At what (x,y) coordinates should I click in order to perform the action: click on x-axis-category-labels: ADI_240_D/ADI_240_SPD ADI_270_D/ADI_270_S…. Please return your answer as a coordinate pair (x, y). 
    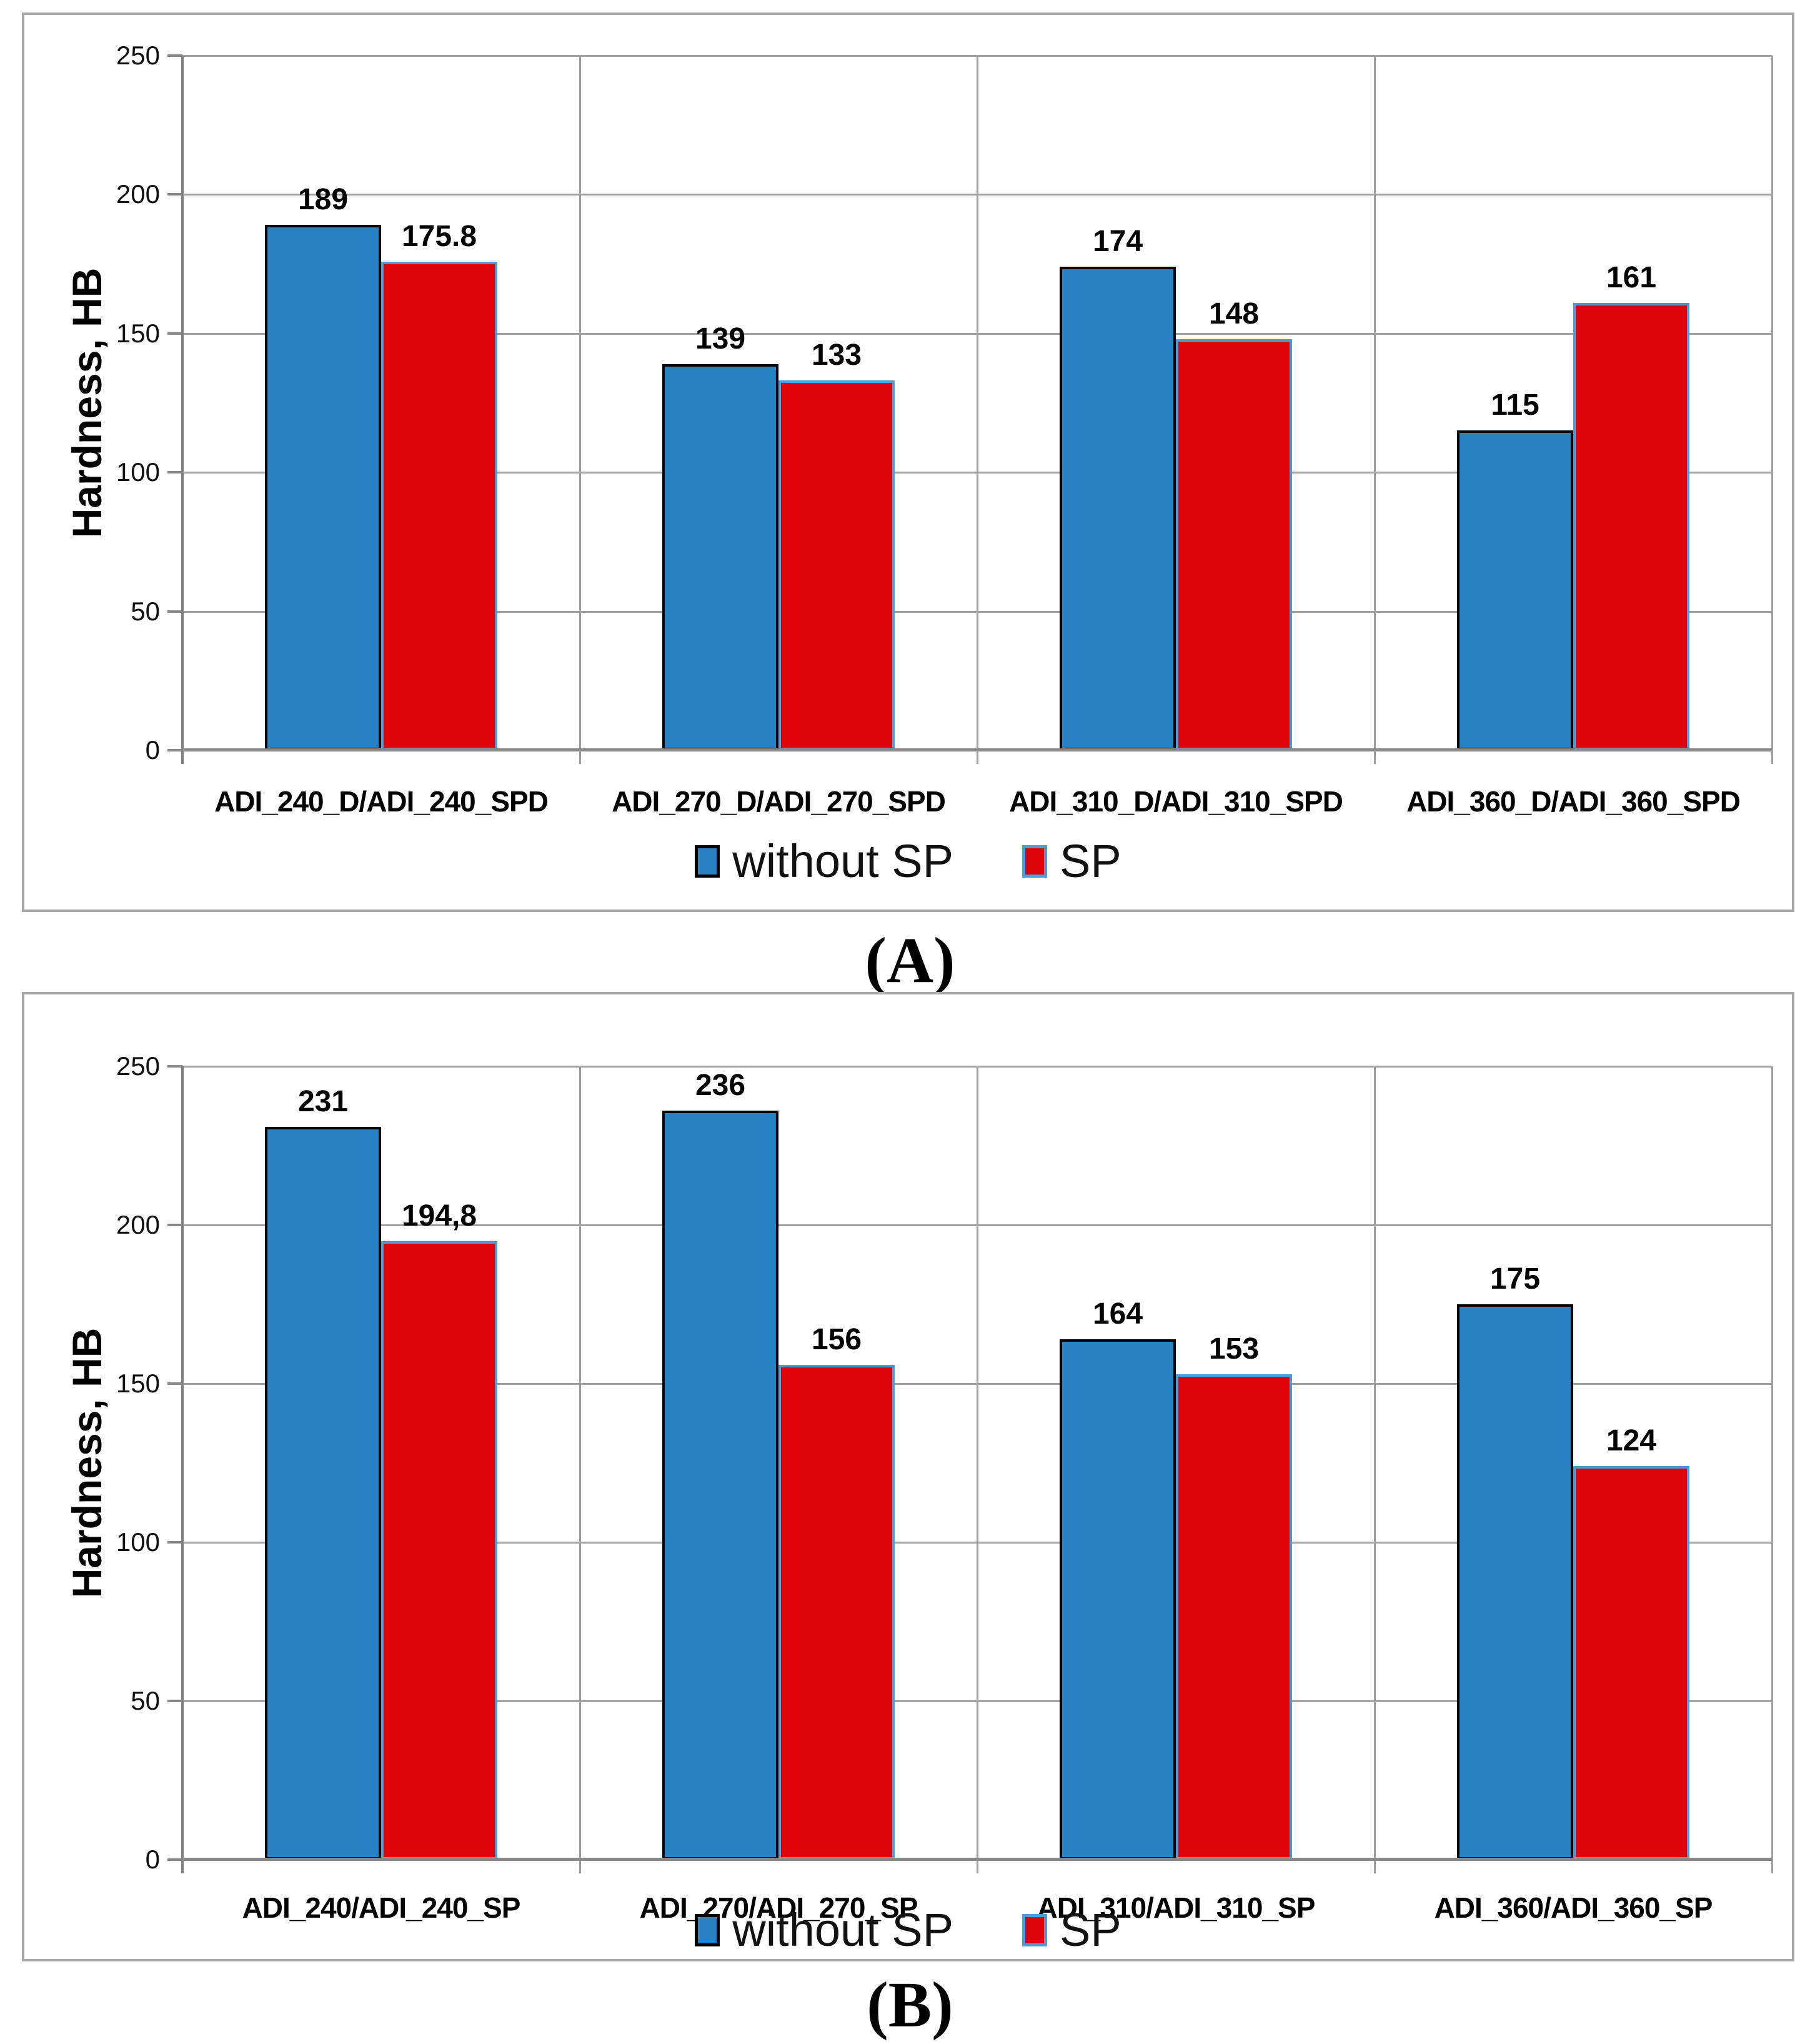
    Looking at the image, I should click on (977, 806).